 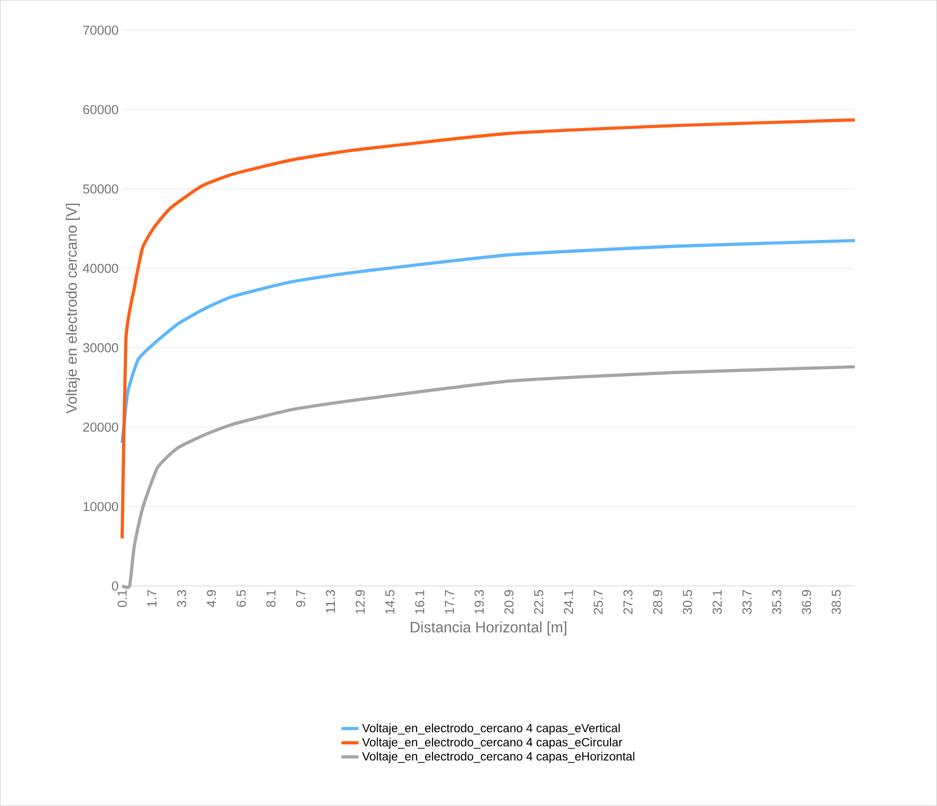 I want to click on y-tick-label: 20000, so click(x=100, y=427).